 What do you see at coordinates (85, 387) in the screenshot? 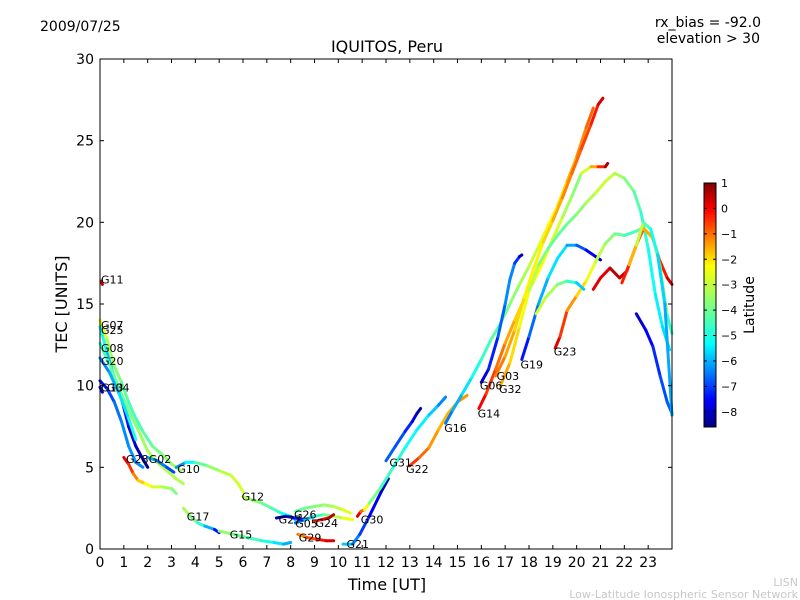
I see `y-tick-label: 10` at bounding box center [85, 387].